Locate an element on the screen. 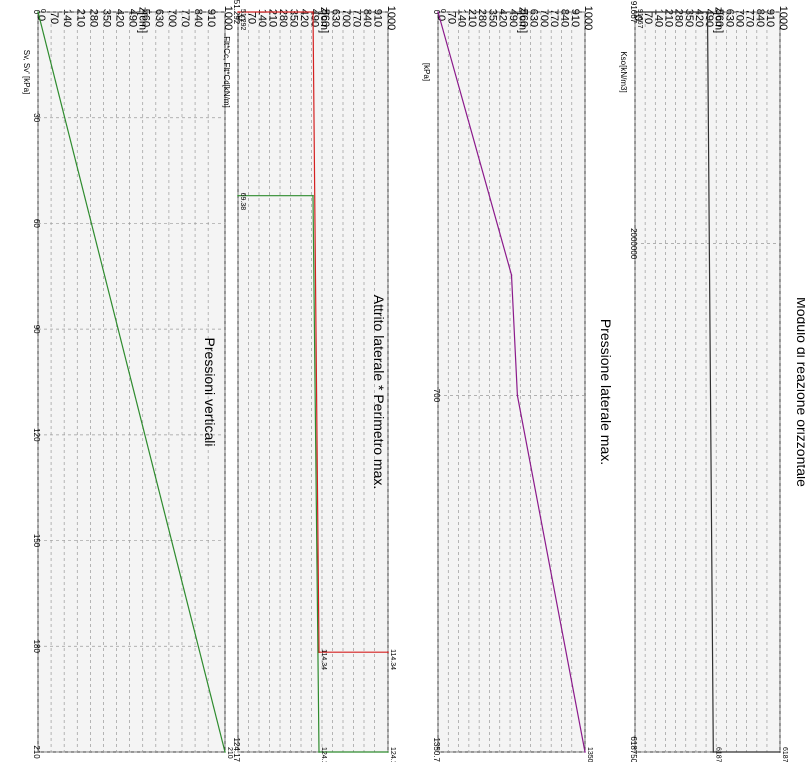  value-tick-label: 2000000 is located at coordinates (633, 244).